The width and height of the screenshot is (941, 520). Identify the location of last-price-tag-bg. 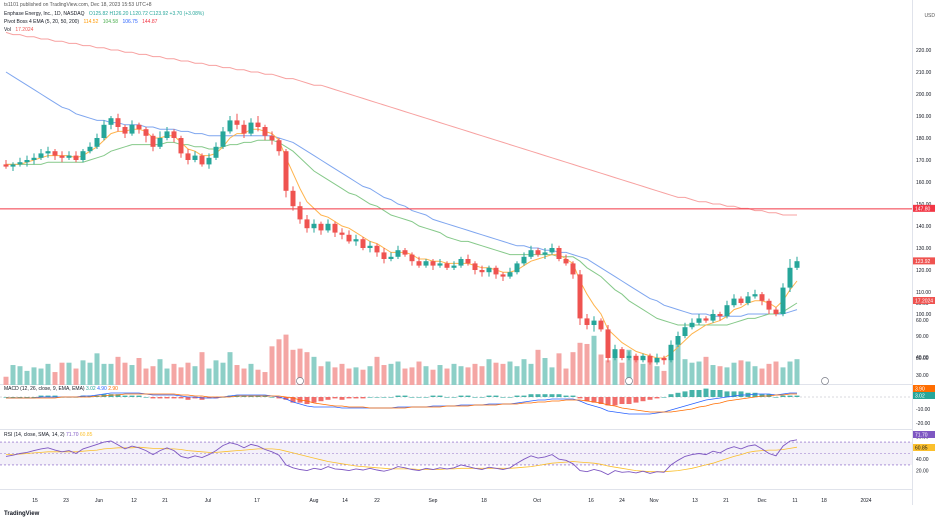
(924, 261).